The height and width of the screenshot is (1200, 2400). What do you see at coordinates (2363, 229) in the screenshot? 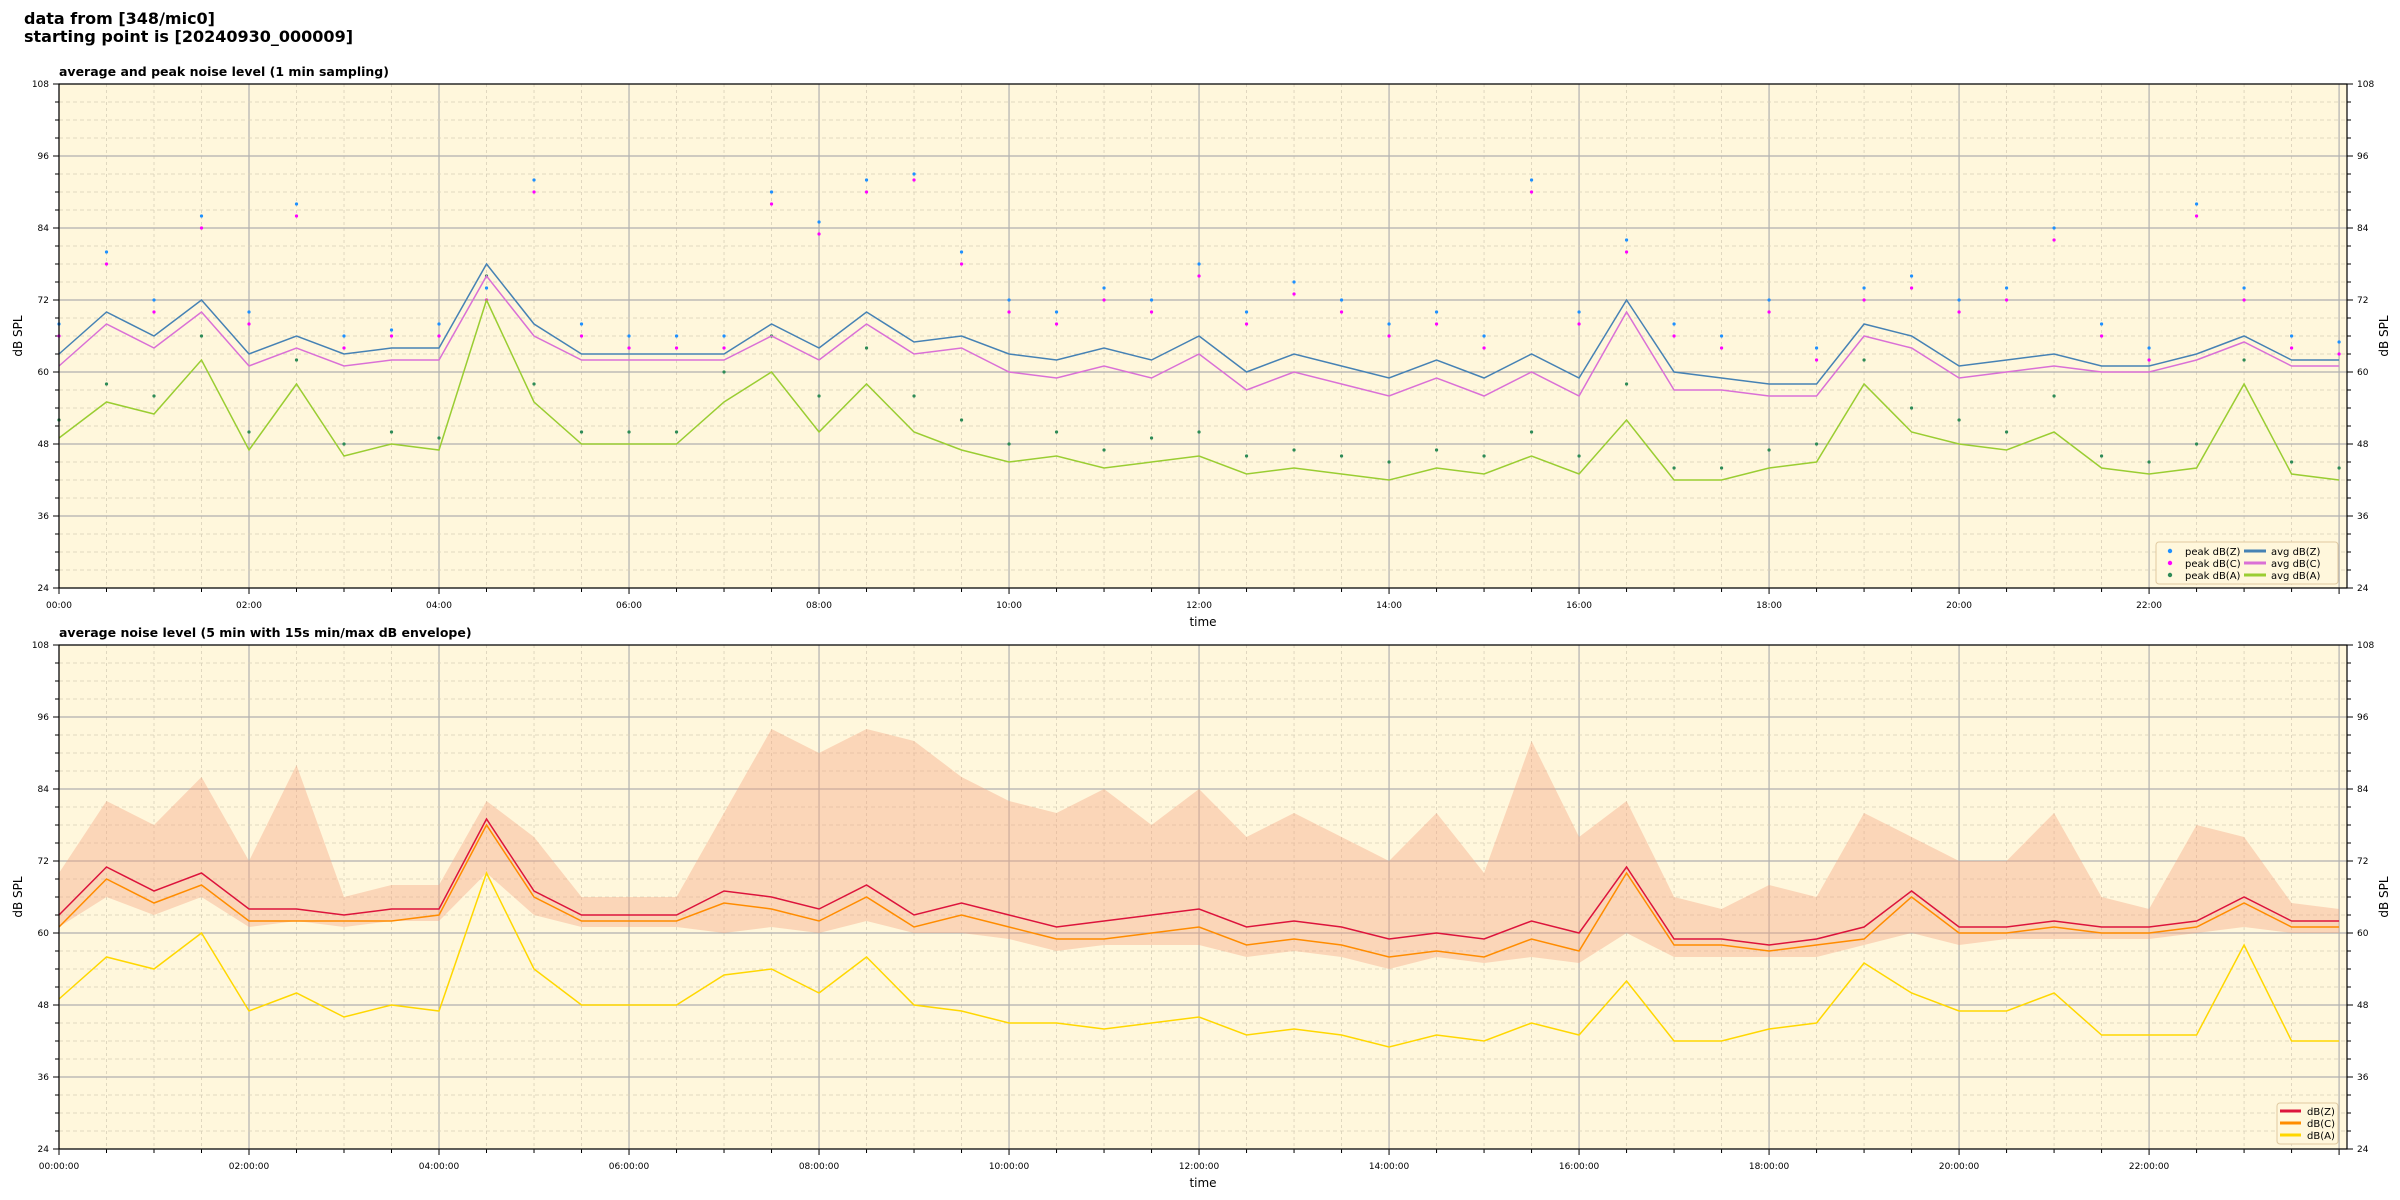
I see `y-tick-label-right: 84` at bounding box center [2363, 229].